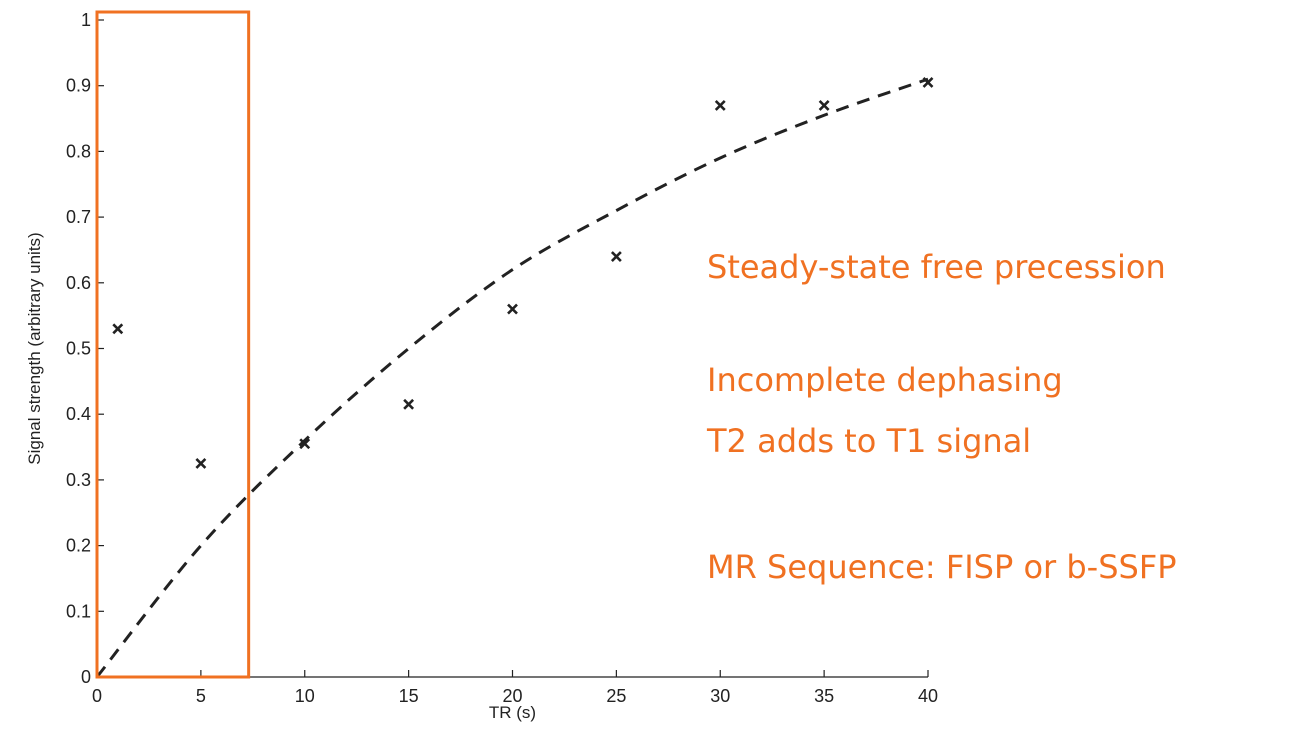  I want to click on highlight-rectangle, so click(173, 344).